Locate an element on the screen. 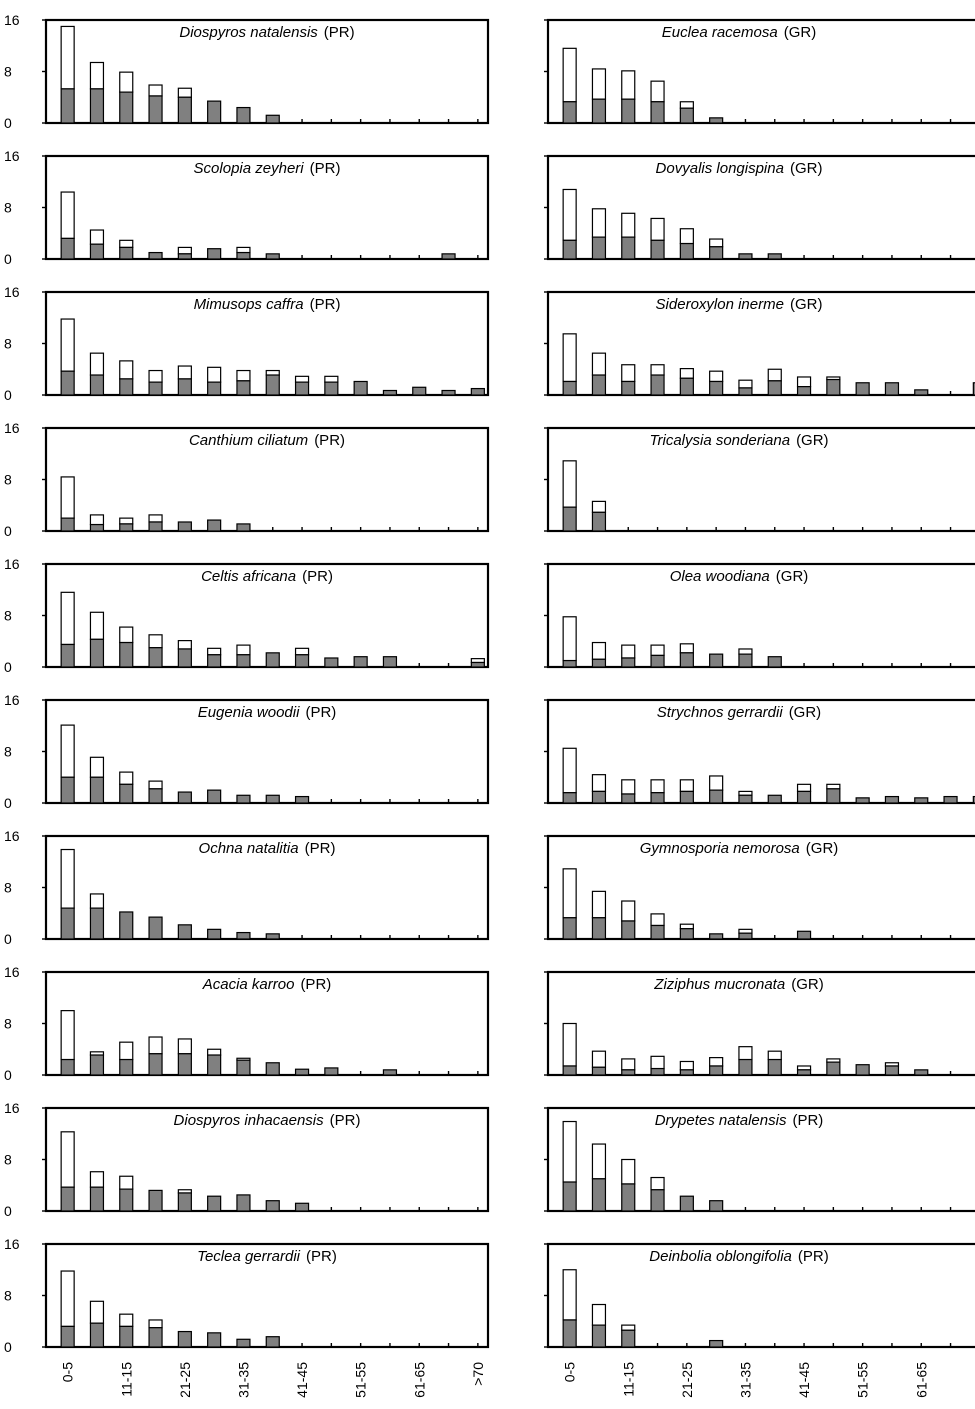 Image resolution: width=975 pixels, height=1409 pixels. species-name: Euclea racemosa is located at coordinates (720, 32).